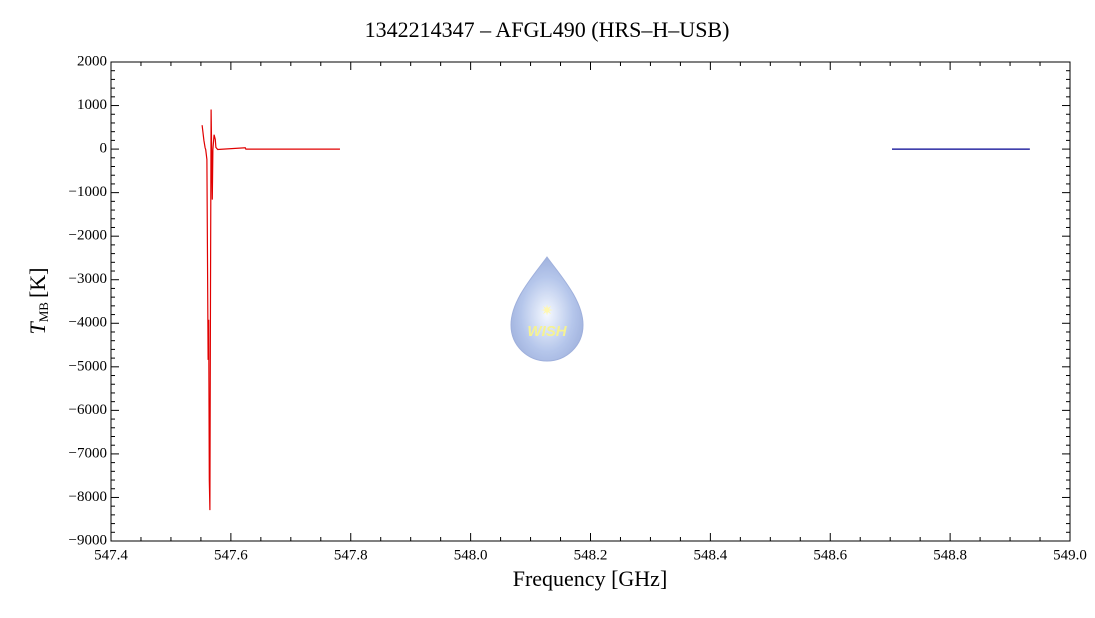  I want to click on x-tick-label: 548.8, so click(950, 555).